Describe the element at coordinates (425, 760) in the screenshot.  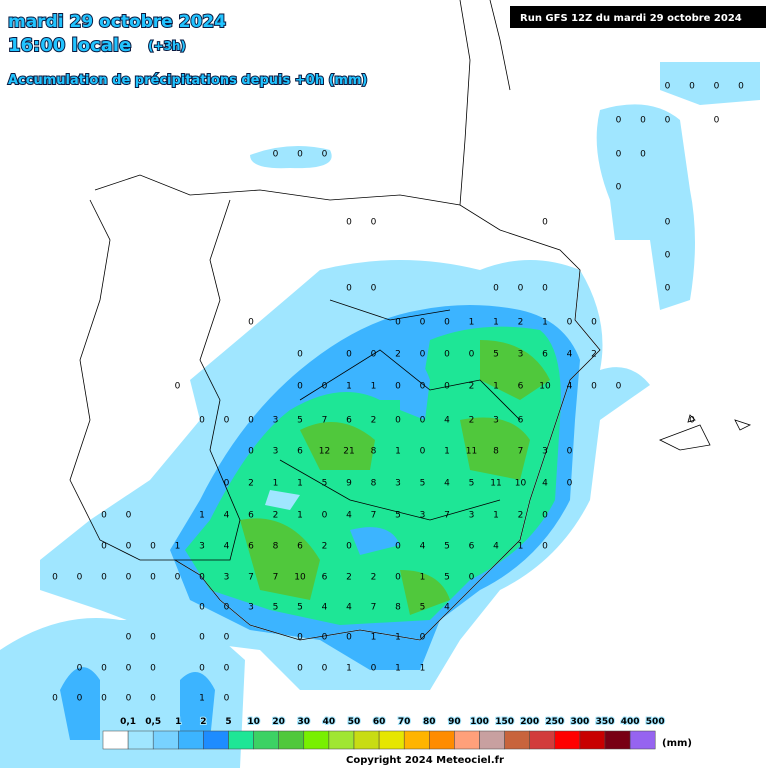
I see `copyright: Copyright 2024 Meteociel.fr` at that location.